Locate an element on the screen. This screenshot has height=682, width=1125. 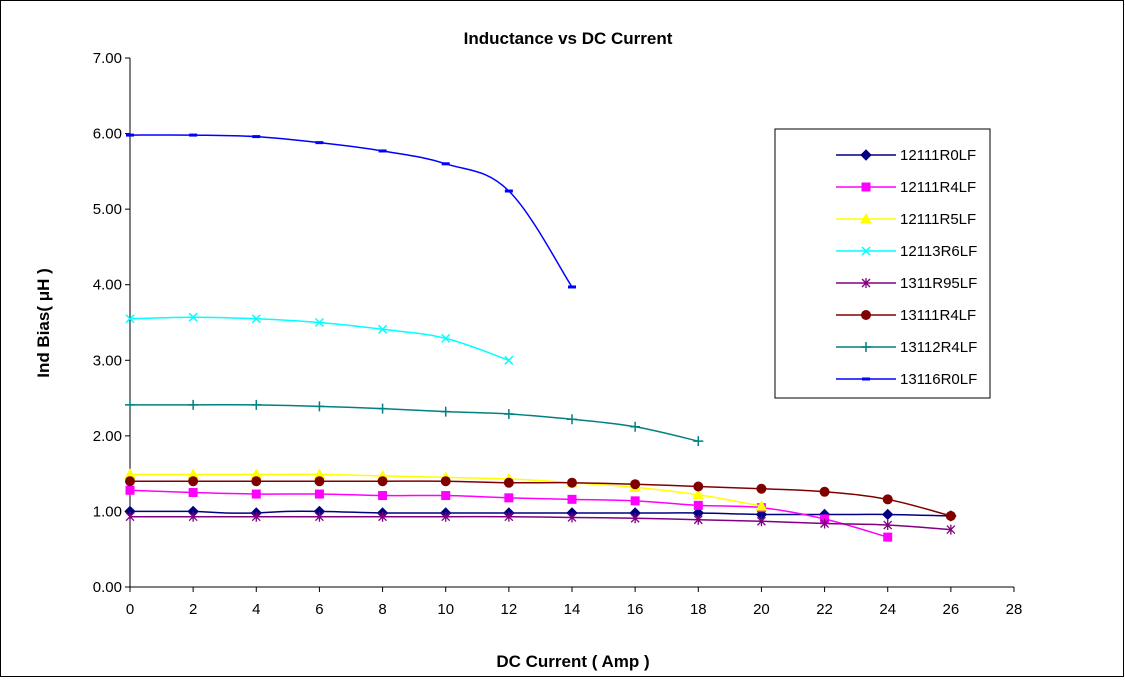
x-tick-label: 28 is located at coordinates (1014, 609).